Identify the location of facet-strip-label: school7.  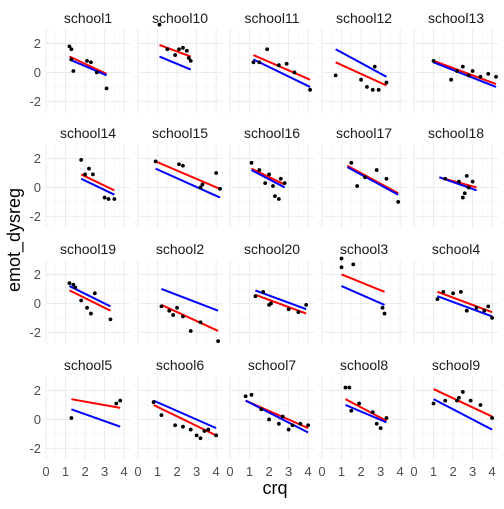
(272, 365).